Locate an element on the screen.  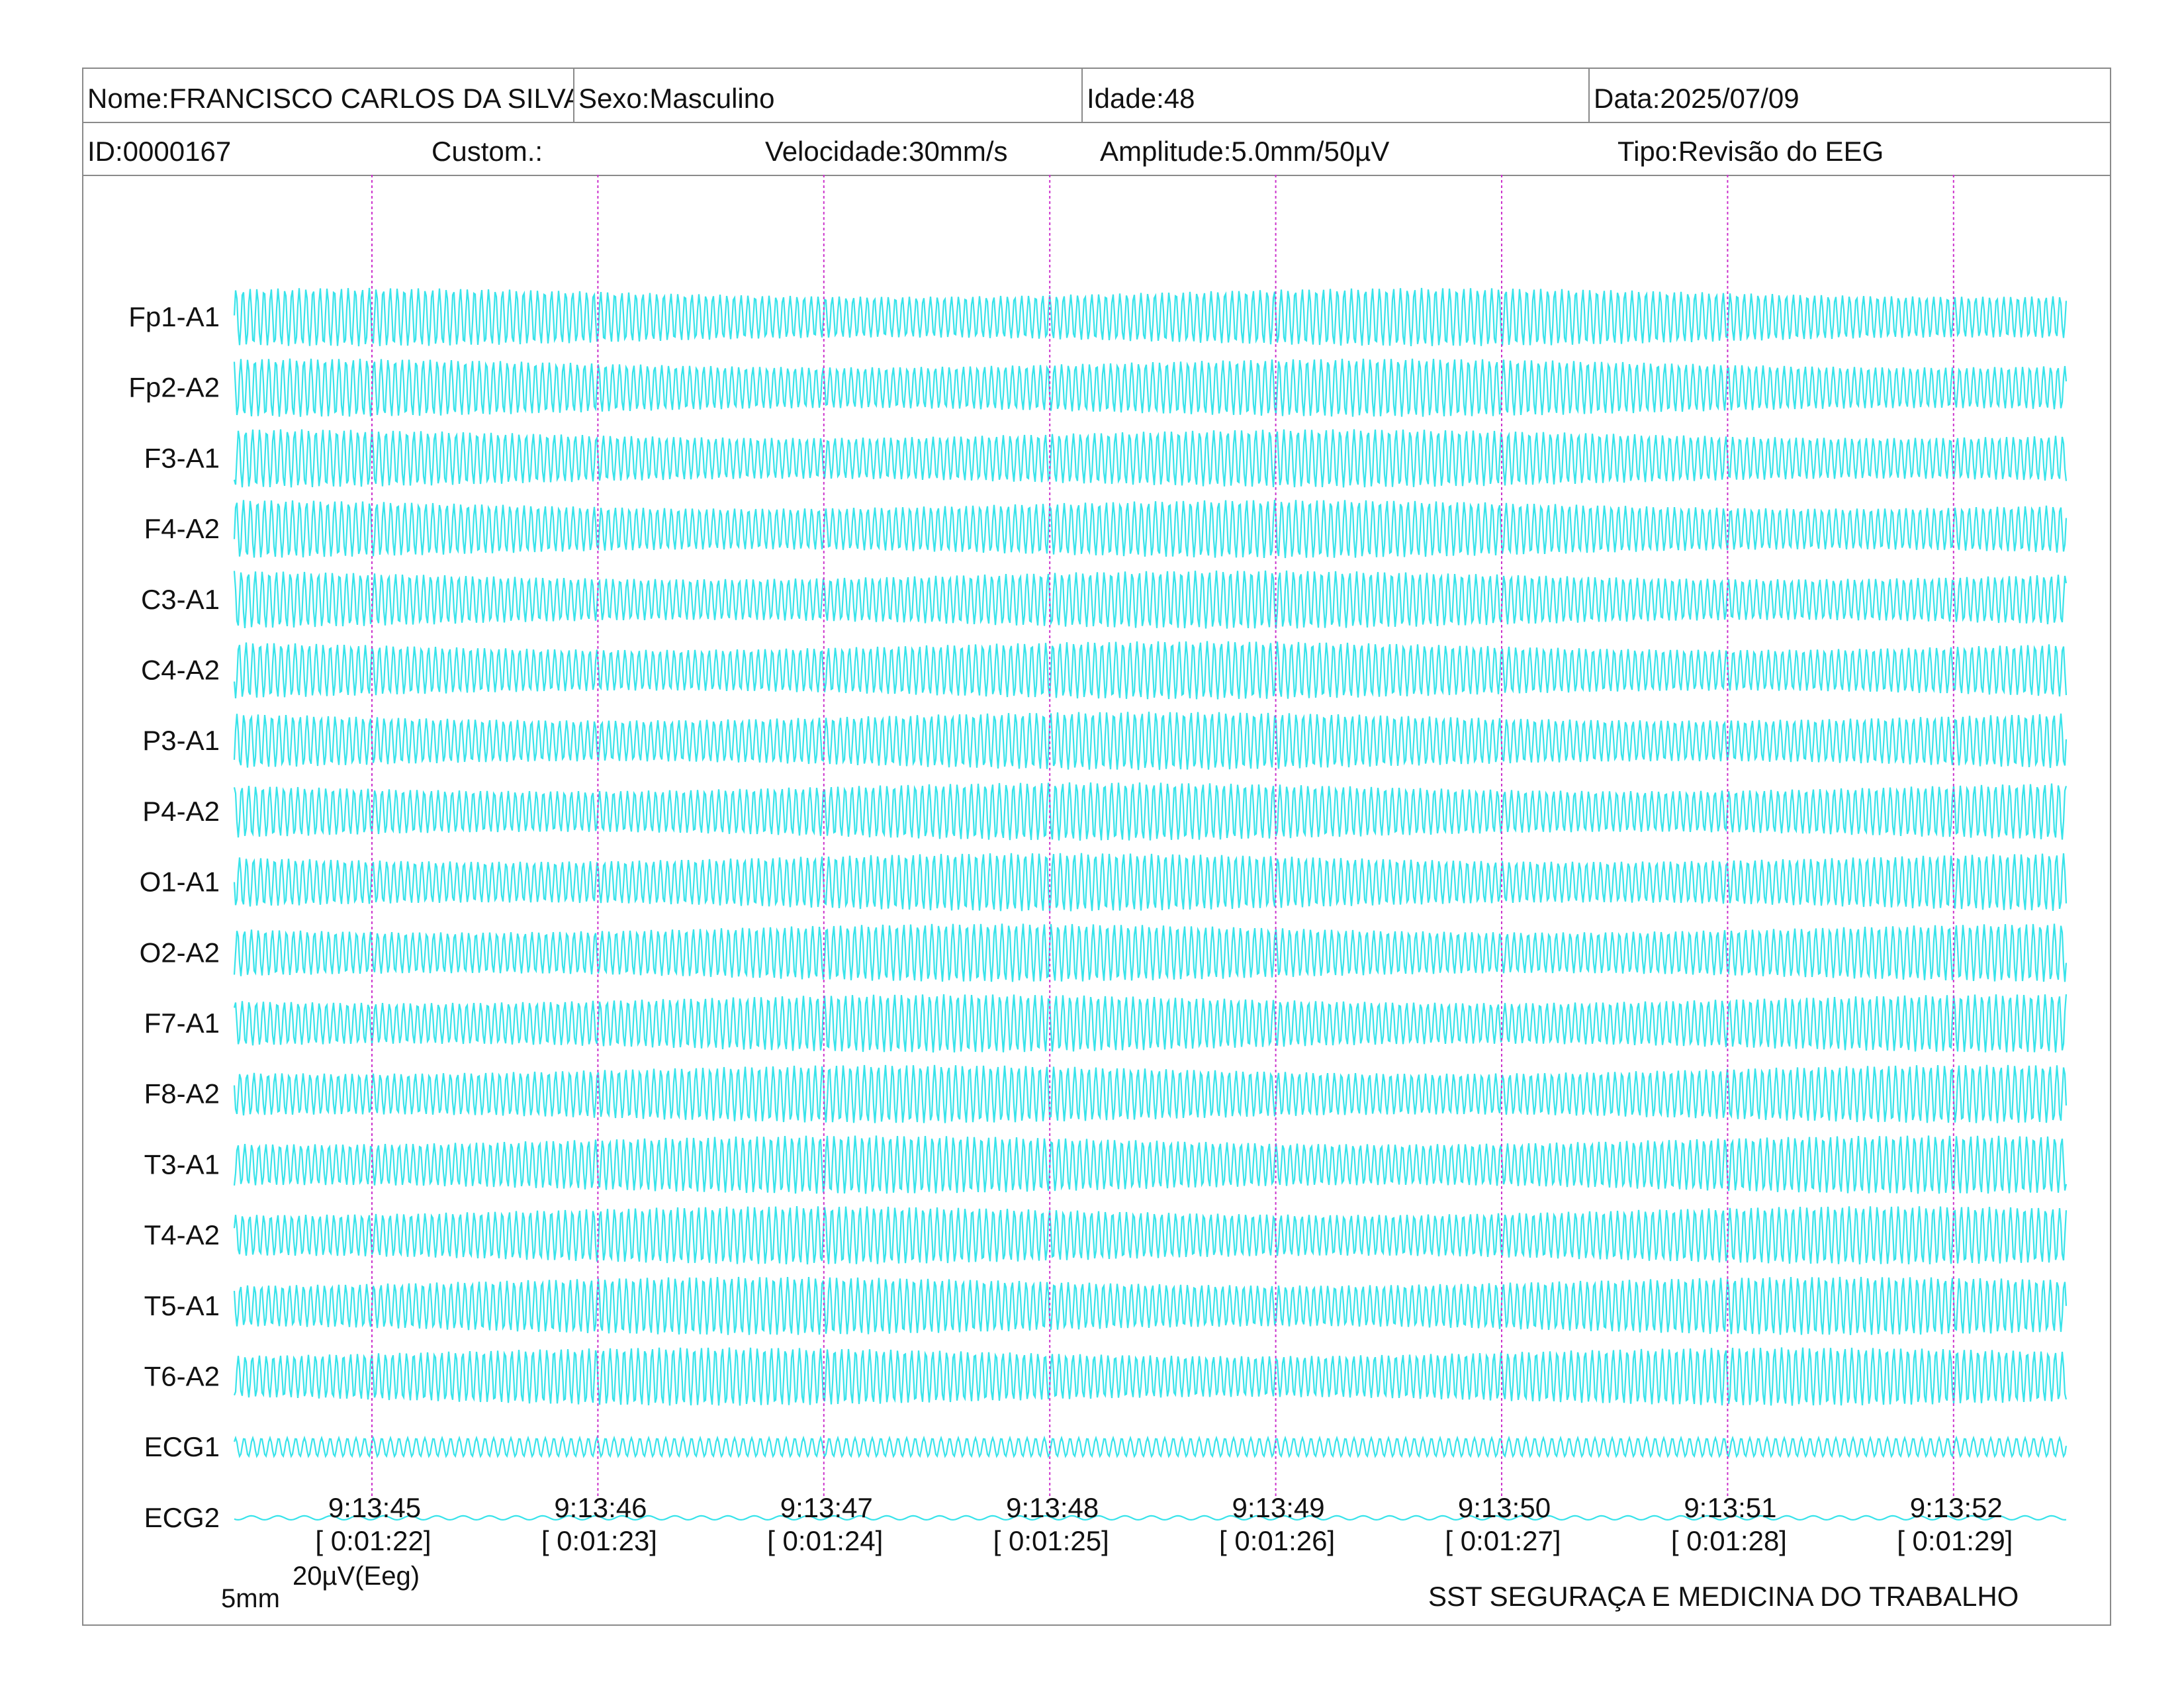
channel-label: F8-A2 is located at coordinates (182, 1093).